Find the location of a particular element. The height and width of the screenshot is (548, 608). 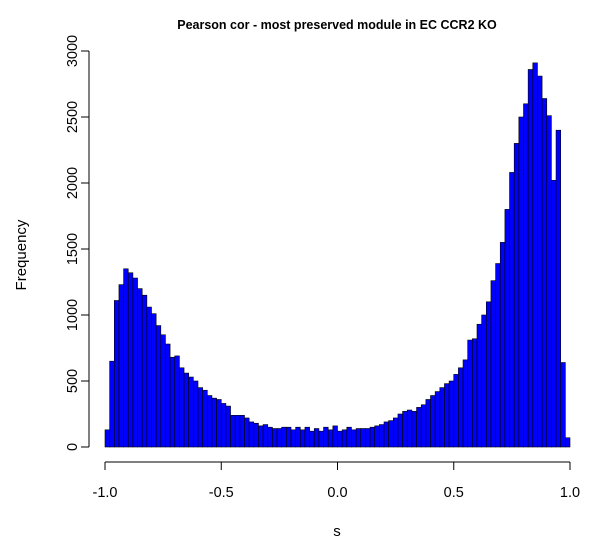

x-tick-label: 0.5 is located at coordinates (454, 493).